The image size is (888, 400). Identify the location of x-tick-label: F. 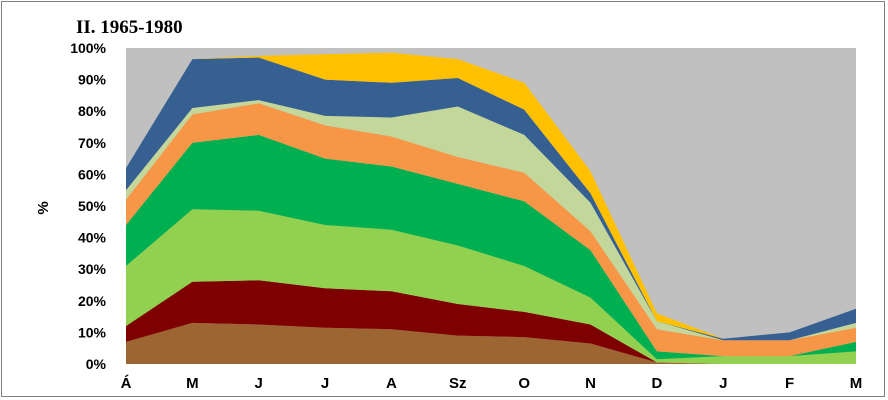
(789, 383).